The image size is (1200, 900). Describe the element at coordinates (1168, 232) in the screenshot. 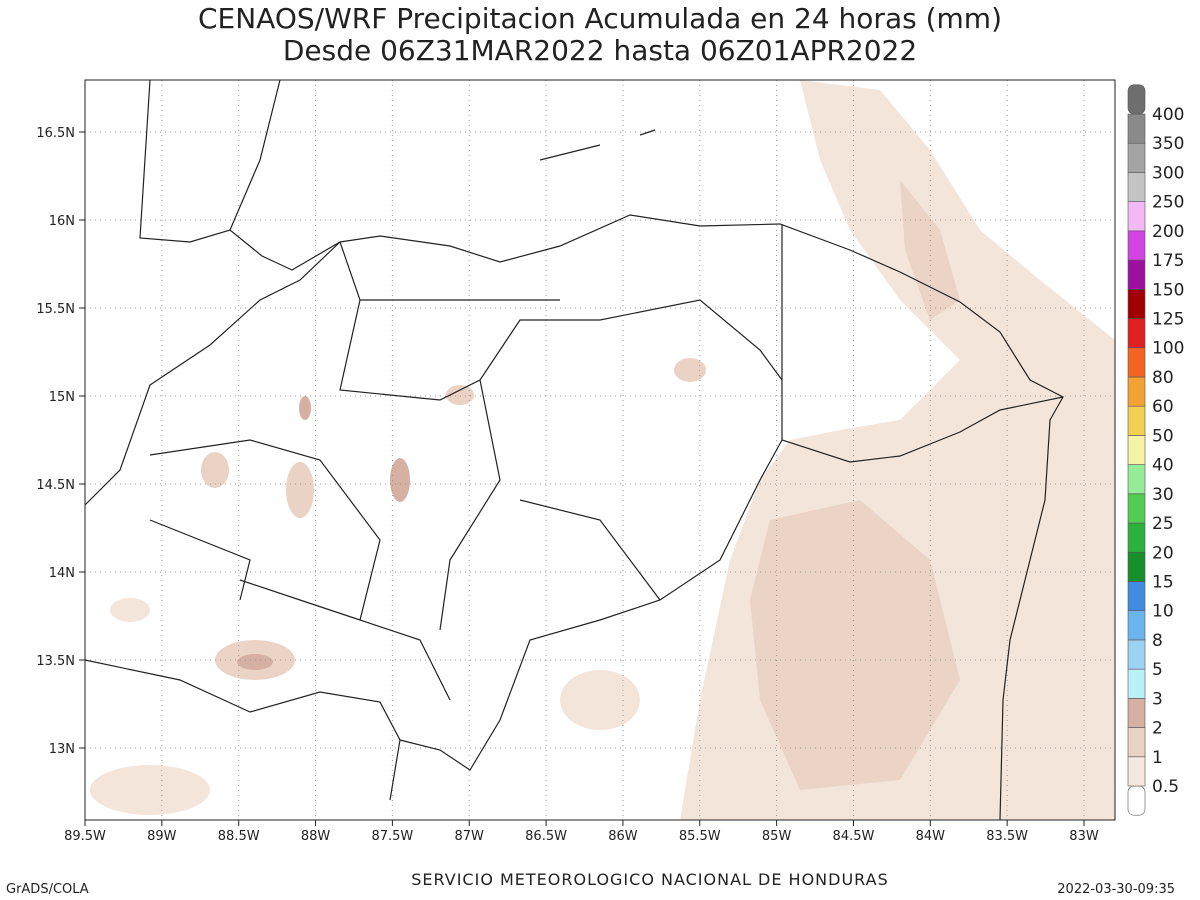

I see `colorbar-label: 200` at that location.